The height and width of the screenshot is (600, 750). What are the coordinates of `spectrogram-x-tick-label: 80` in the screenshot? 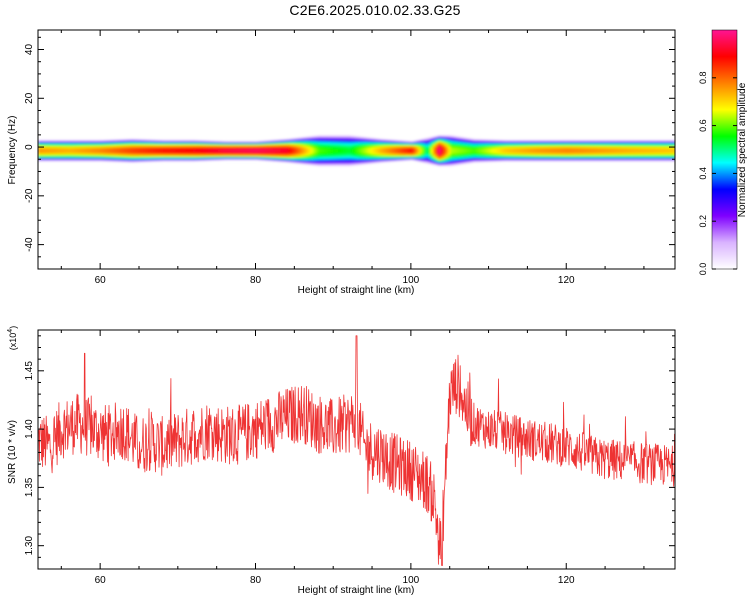 It's located at (256, 280).